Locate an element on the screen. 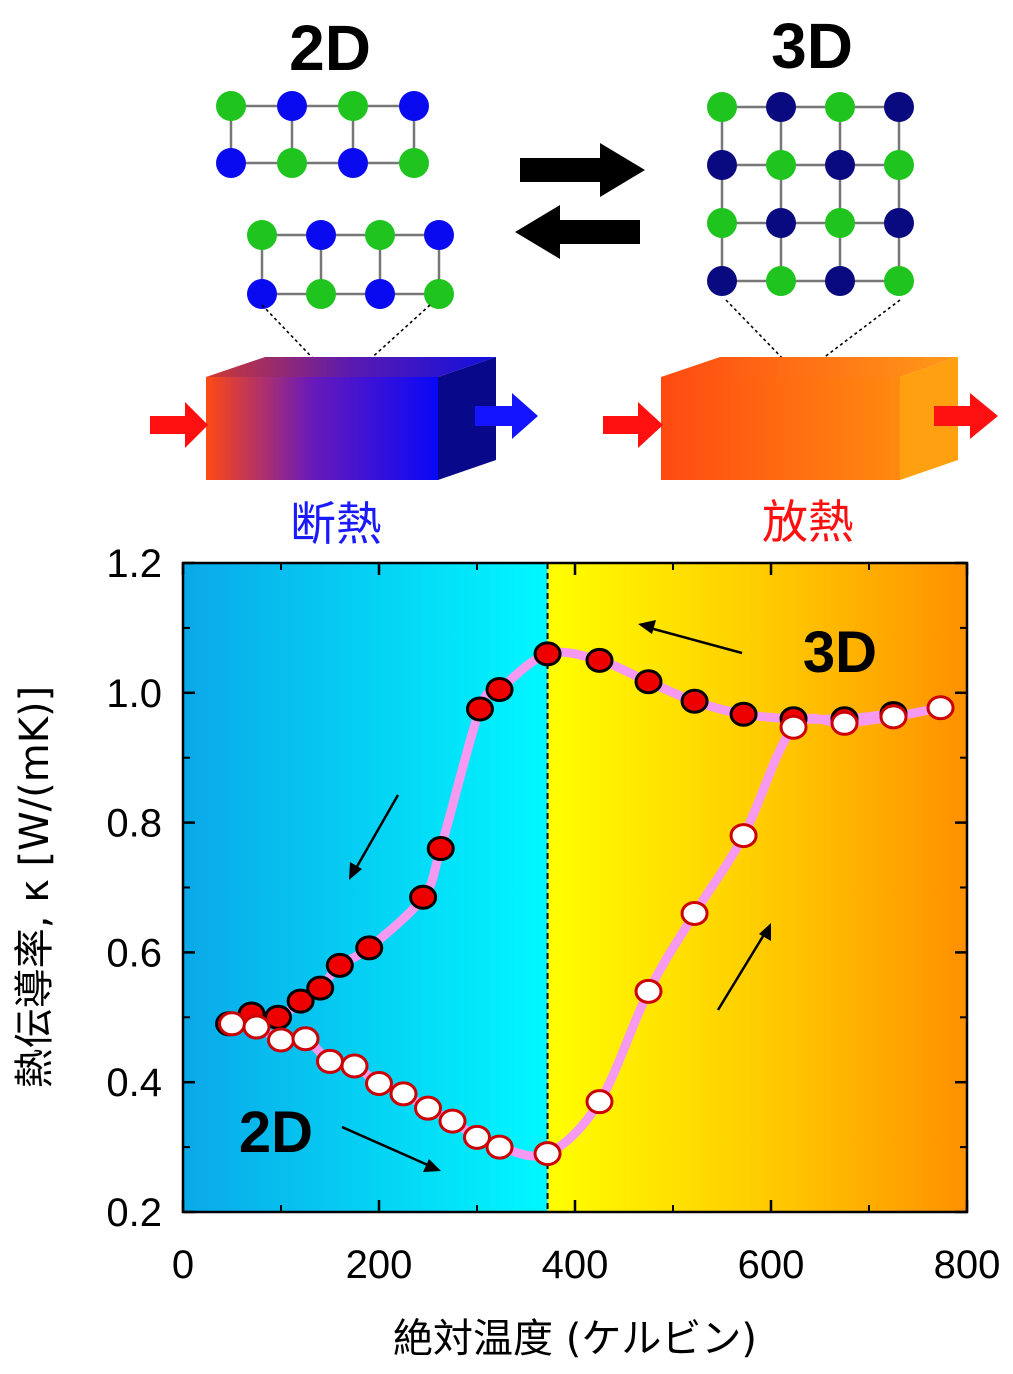 The height and width of the screenshot is (1374, 1013). caption-insulation: 断熱 is located at coordinates (336, 524).